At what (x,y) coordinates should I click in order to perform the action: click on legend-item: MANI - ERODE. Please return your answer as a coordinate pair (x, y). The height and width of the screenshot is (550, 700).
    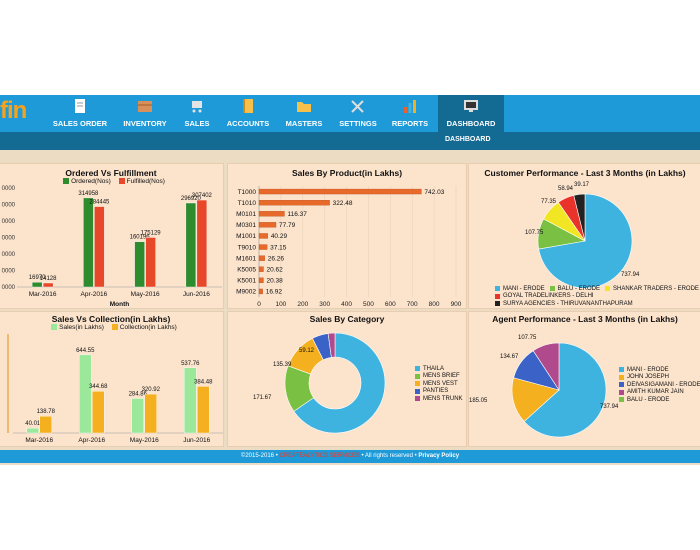
    Looking at the image, I should click on (659, 370).